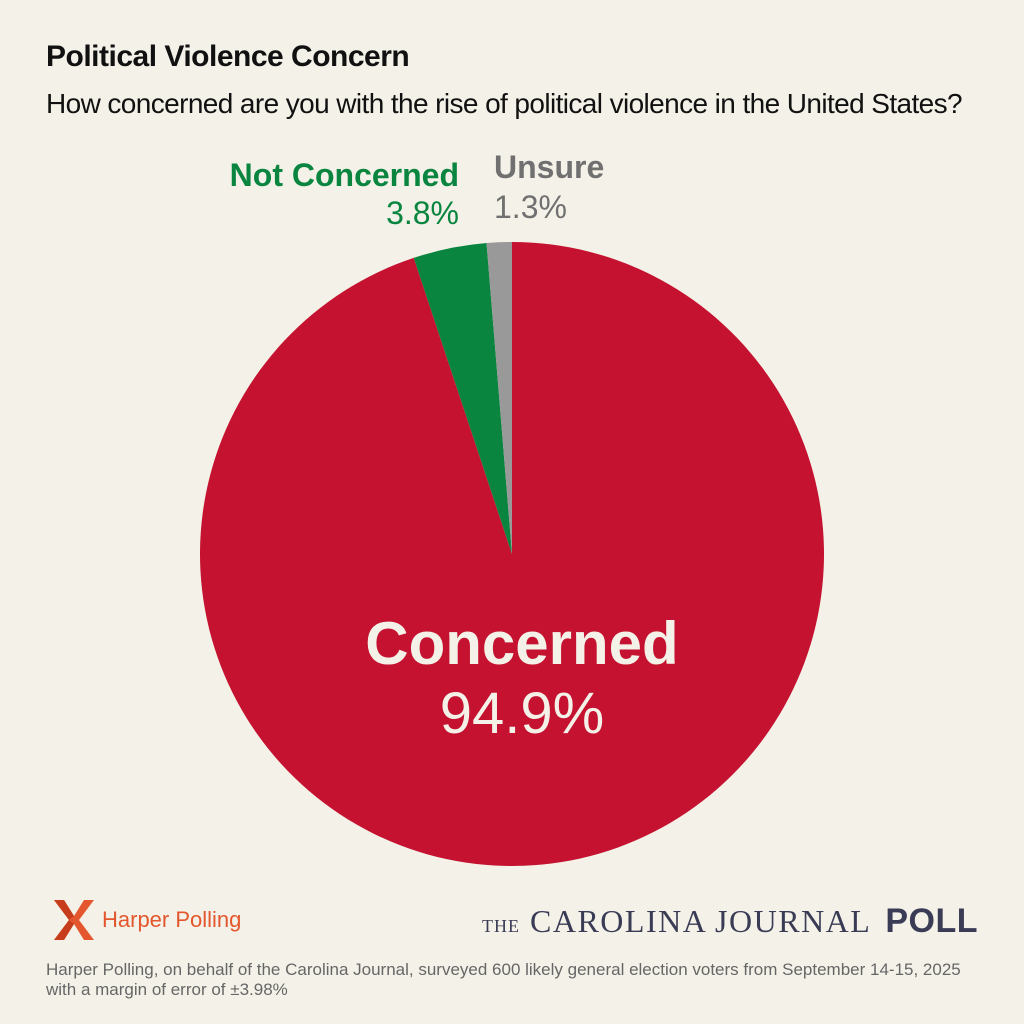  Describe the element at coordinates (422, 213) in the screenshot. I see `slice-value-not-concerned: 3.8%` at that location.